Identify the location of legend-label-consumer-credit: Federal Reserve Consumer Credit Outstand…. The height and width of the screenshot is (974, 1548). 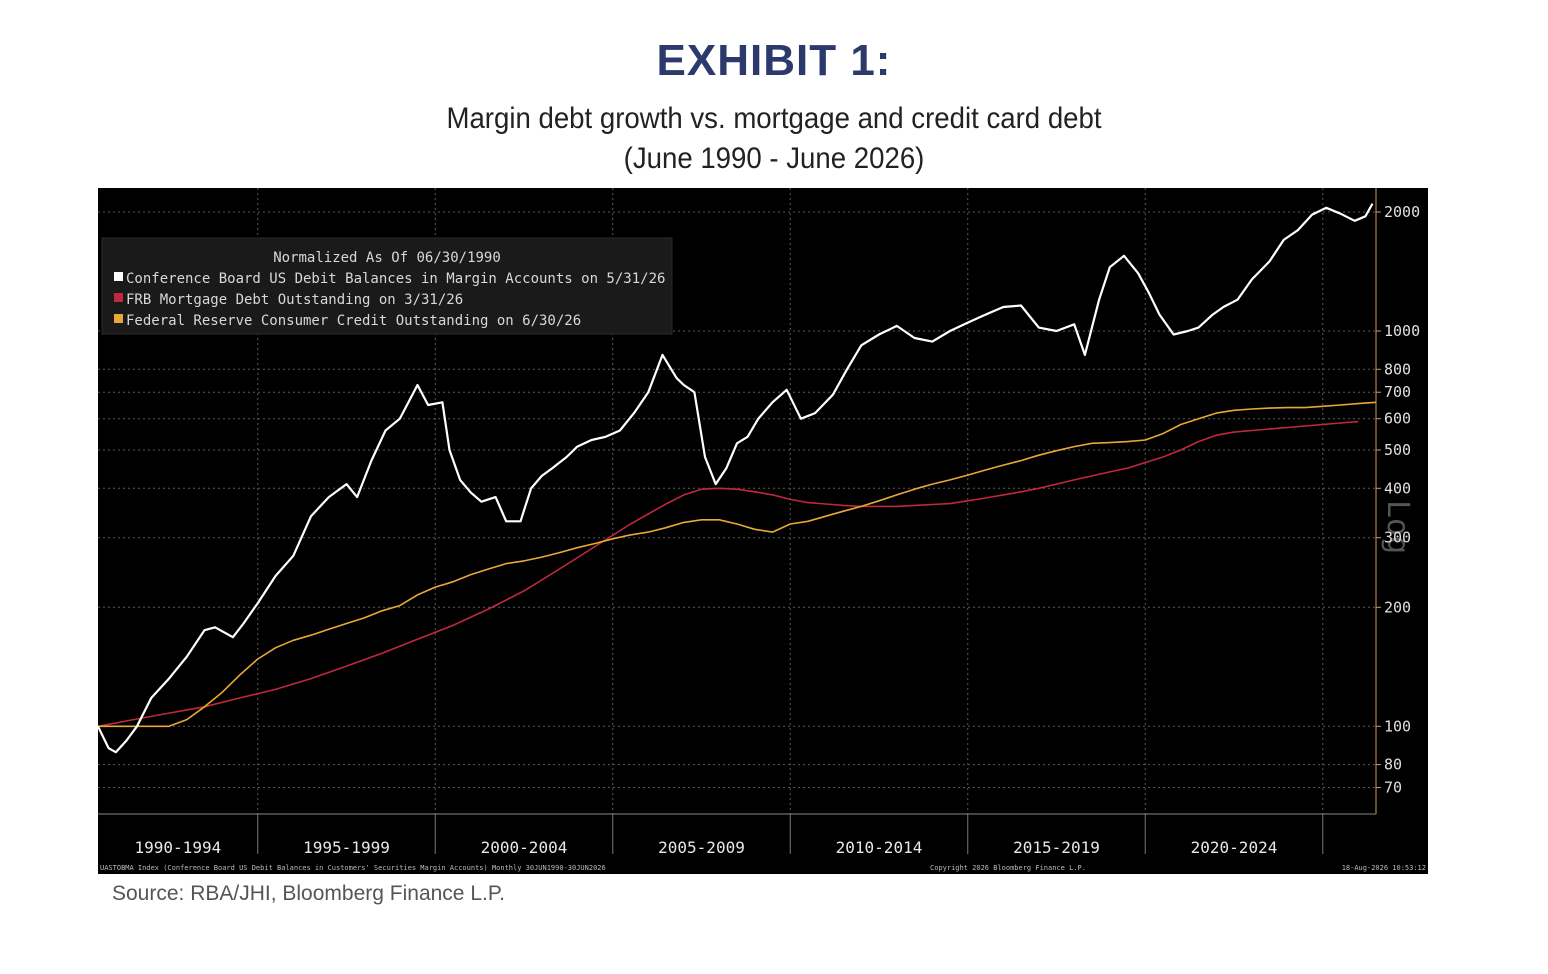
(353, 321).